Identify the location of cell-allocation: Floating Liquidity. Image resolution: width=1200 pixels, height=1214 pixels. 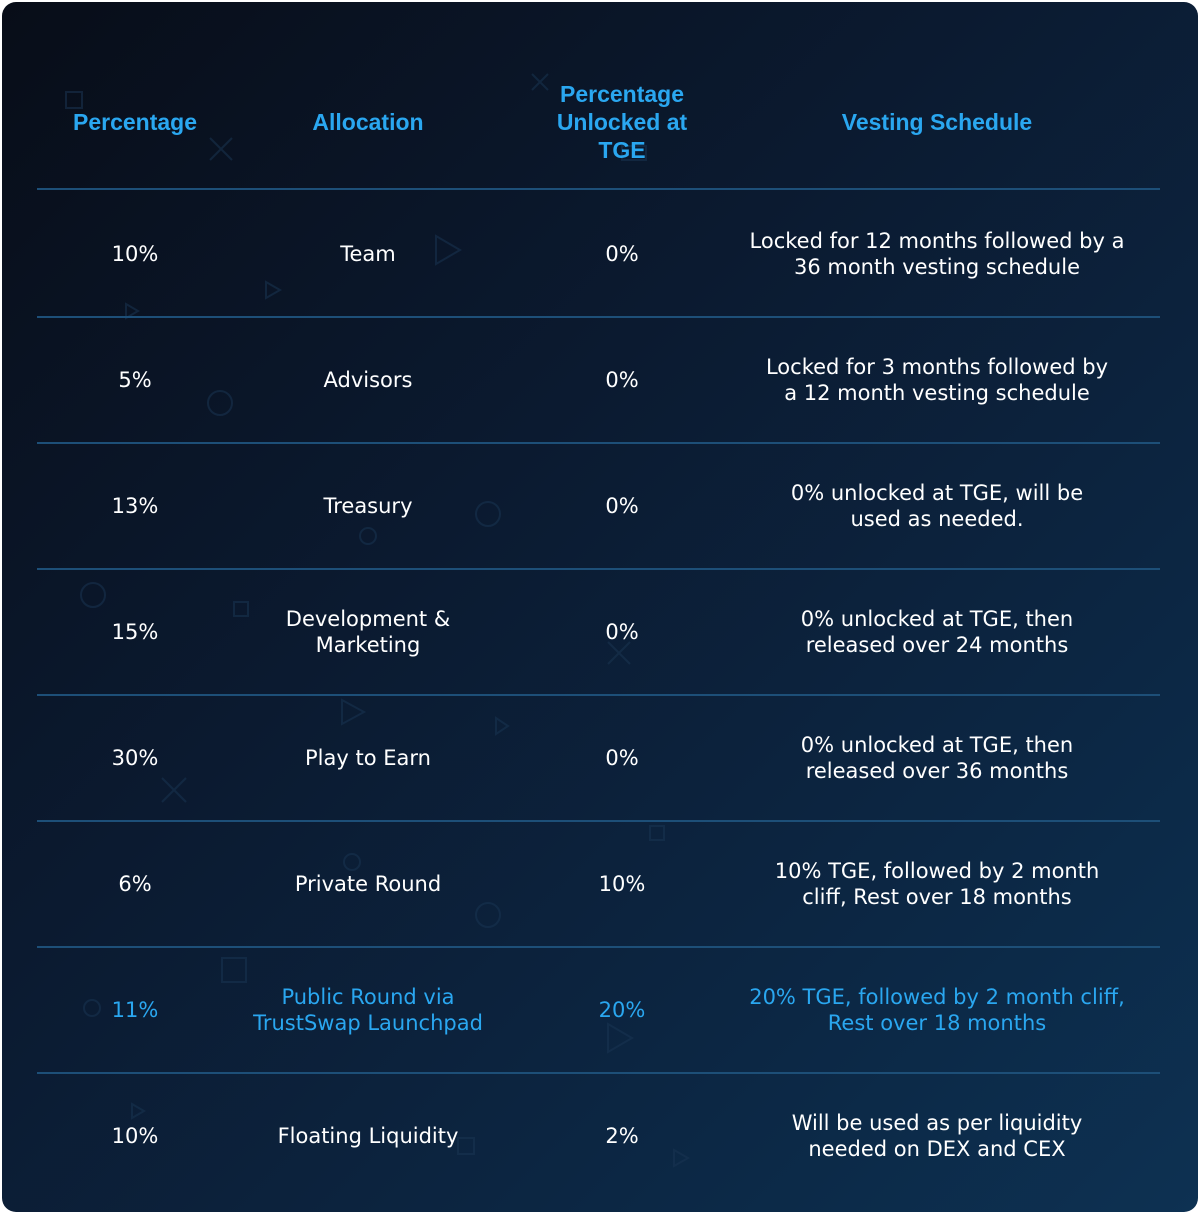
(368, 1136).